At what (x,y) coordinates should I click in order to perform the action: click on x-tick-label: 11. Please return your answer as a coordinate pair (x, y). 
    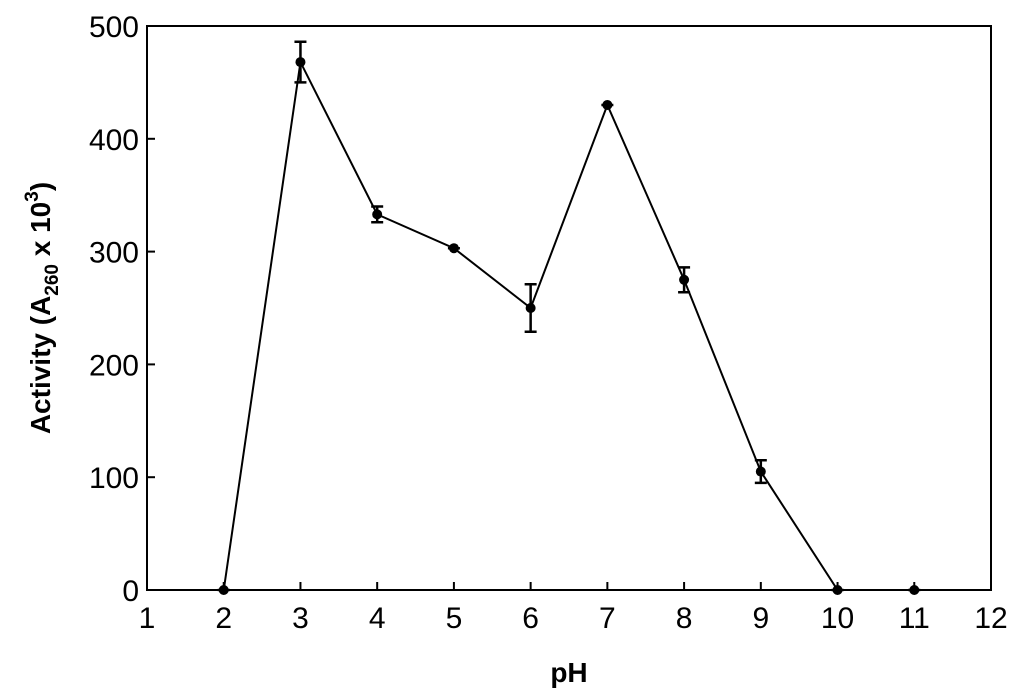
    Looking at the image, I should click on (914, 618).